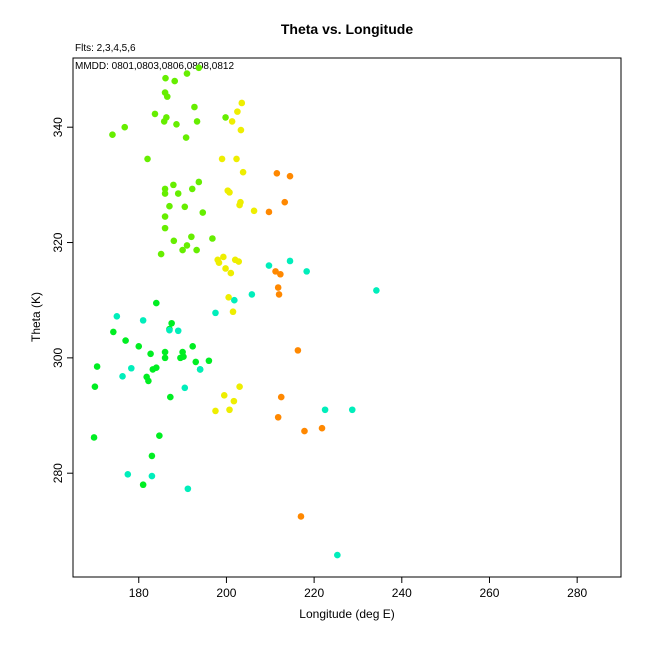  I want to click on y-tick-label: 300, so click(58, 358).